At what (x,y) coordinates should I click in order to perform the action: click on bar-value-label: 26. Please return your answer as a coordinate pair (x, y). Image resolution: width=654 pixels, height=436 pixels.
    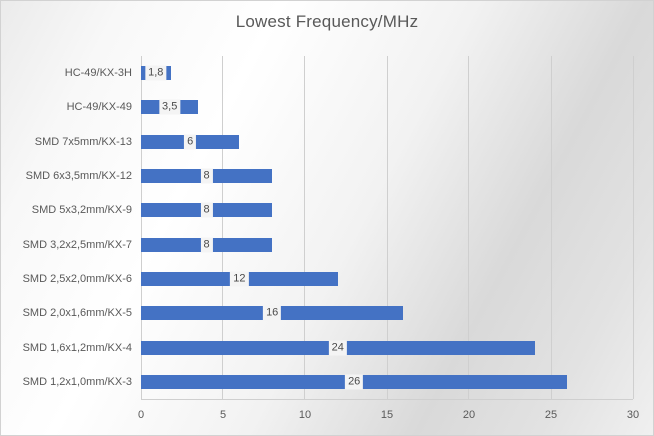
    Looking at the image, I should click on (354, 382).